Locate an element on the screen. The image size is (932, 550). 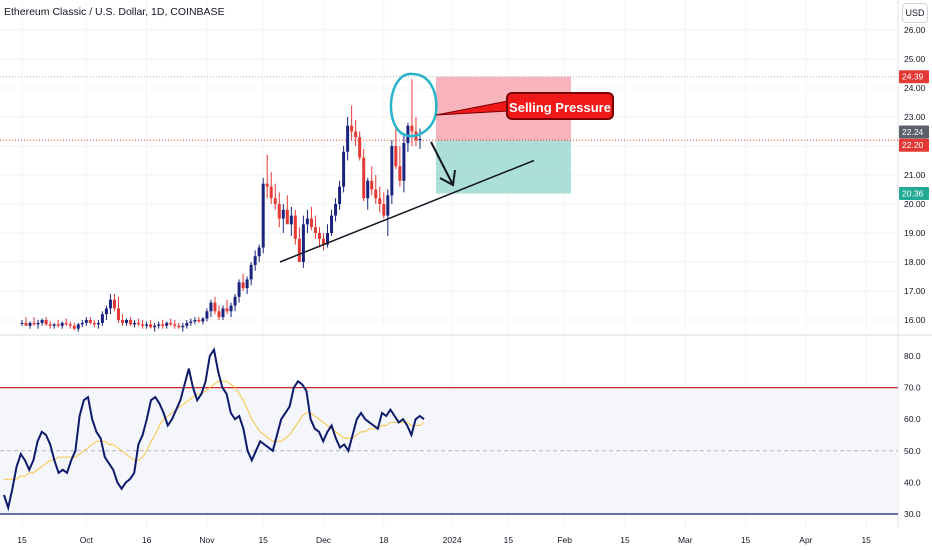
down-arrow-head is located at coordinates (447, 178).